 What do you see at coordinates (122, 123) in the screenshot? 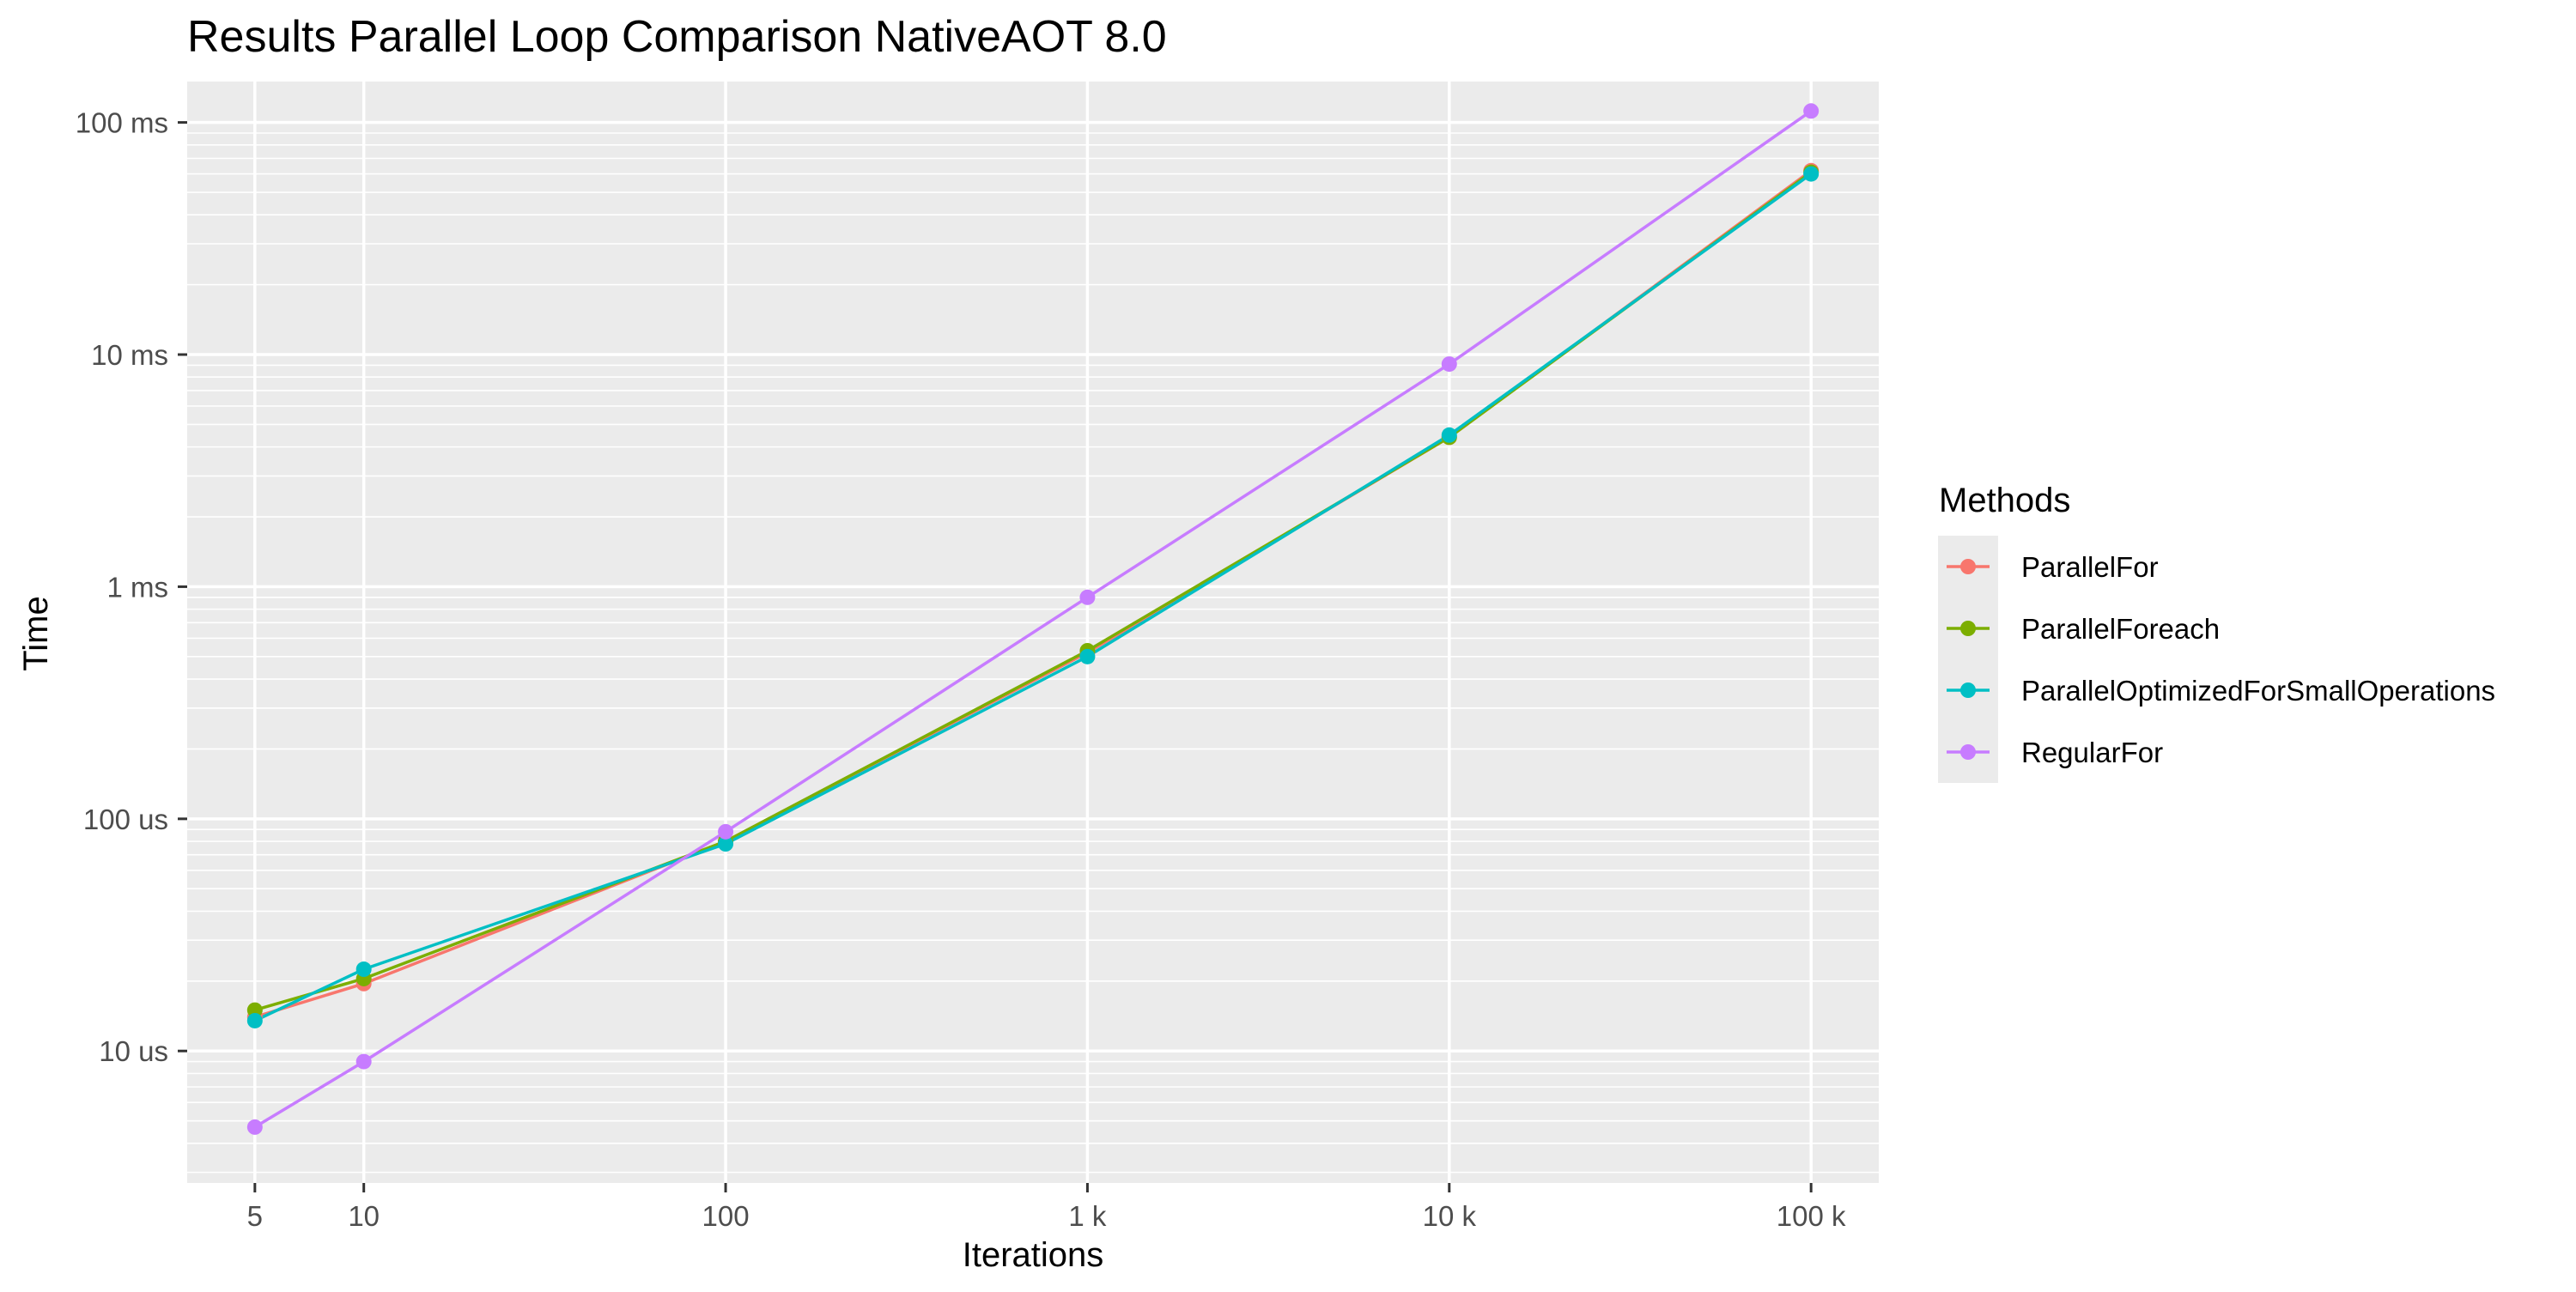
I see `y-tick-label: 100 ms` at bounding box center [122, 123].